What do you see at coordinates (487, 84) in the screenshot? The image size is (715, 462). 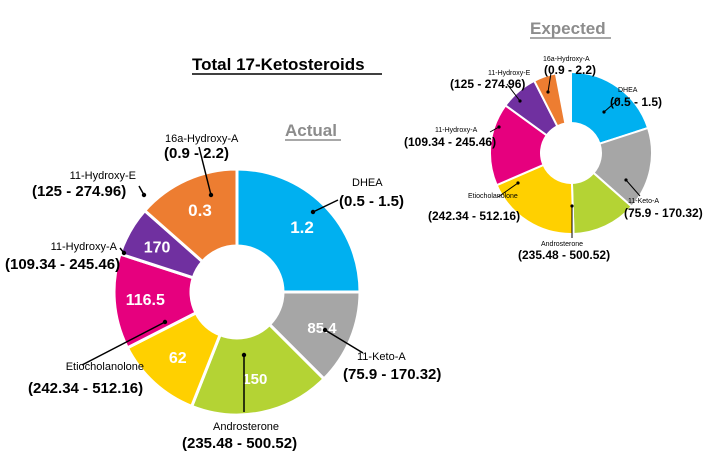 I see `expected-range-label-11-hydroxy-e: (125 - 274.96)` at bounding box center [487, 84].